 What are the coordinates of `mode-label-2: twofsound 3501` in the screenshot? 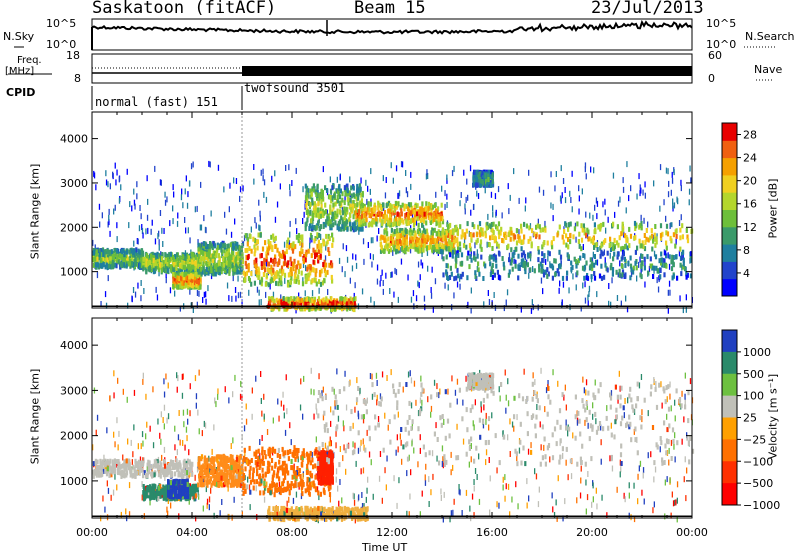 It's located at (295, 88).